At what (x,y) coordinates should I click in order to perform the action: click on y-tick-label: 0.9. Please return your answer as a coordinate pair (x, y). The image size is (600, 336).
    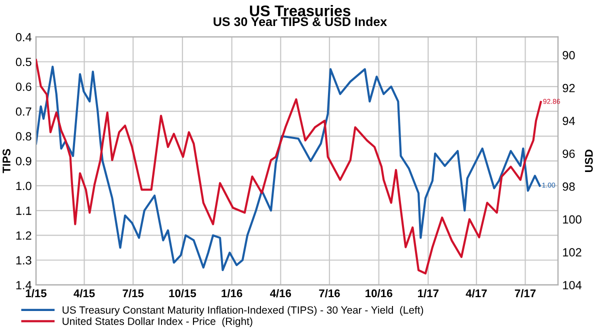
    Looking at the image, I should click on (24, 161).